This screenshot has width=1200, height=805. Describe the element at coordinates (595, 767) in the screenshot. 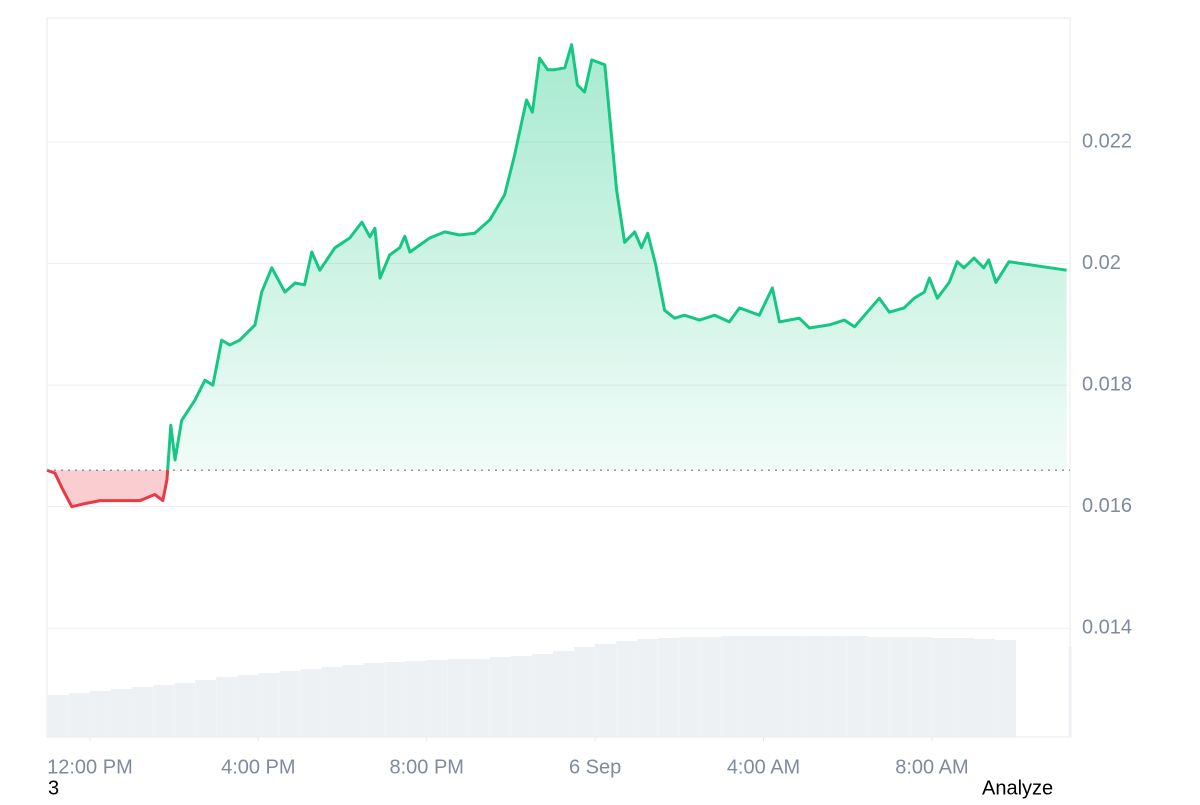

I see `x-tick-label: 6 Sep` at that location.